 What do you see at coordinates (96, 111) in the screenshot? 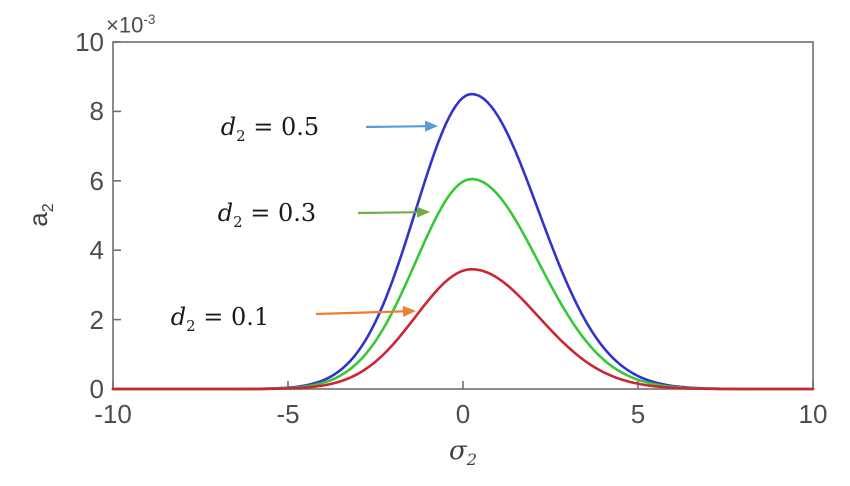
I see `y-tick-label: 8` at bounding box center [96, 111].